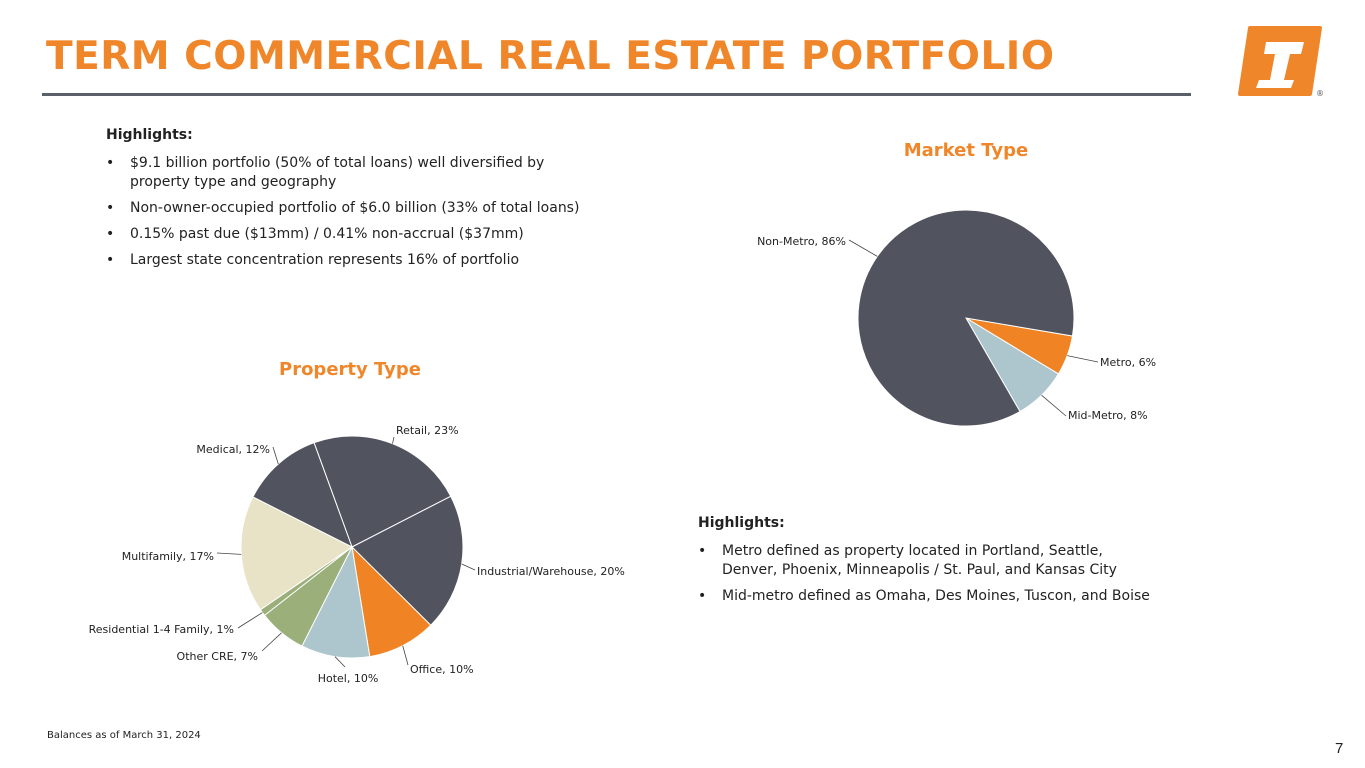 The image size is (1365, 768). Describe the element at coordinates (168, 556) in the screenshot. I see `data-label: Multifamily, 17%` at that location.